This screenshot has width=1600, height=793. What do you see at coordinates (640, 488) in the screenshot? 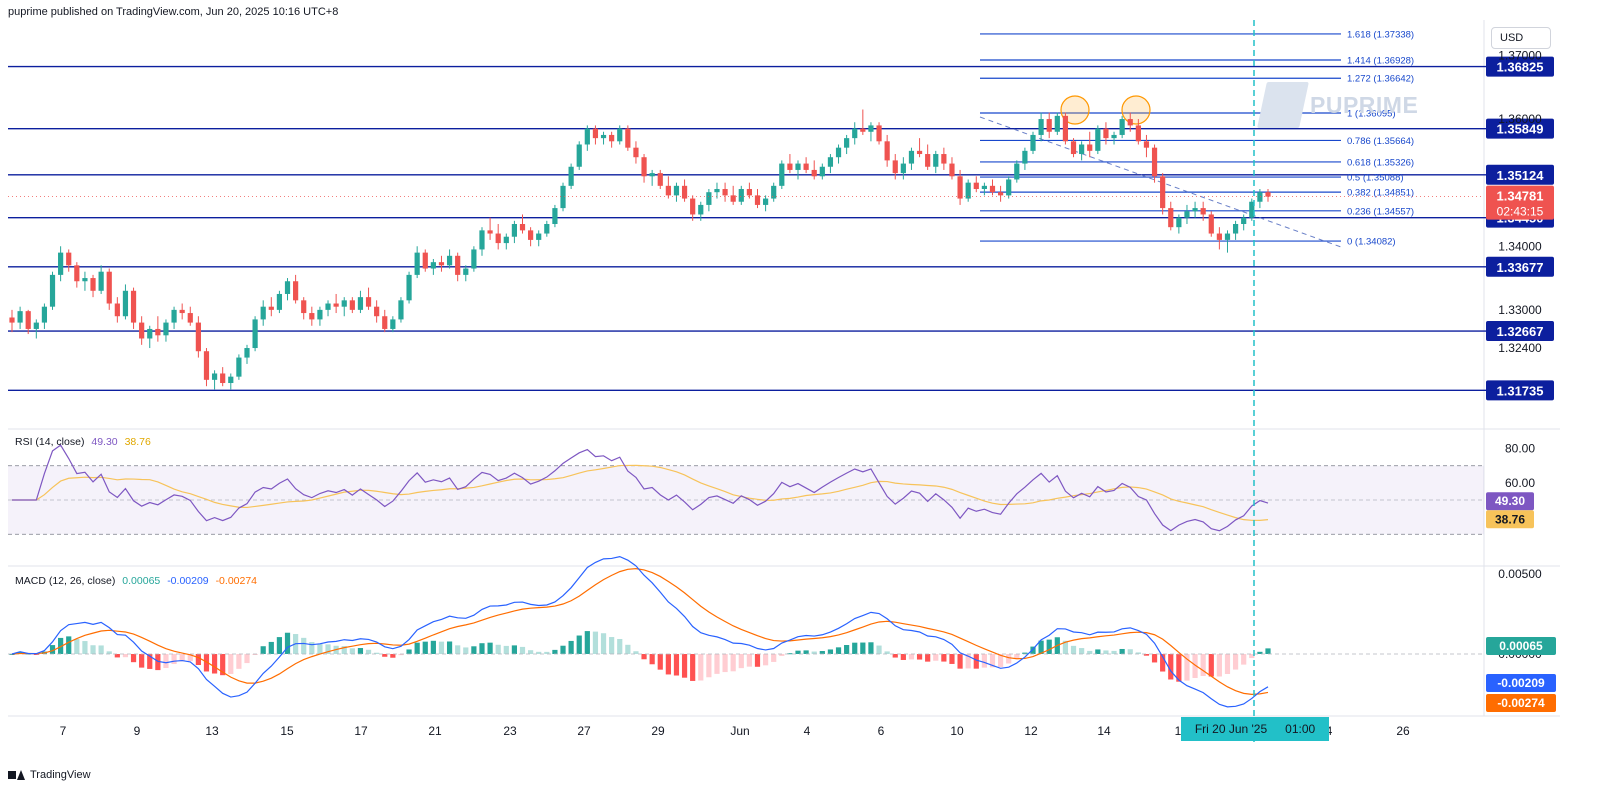
I see `rsi-line` at bounding box center [640, 488].